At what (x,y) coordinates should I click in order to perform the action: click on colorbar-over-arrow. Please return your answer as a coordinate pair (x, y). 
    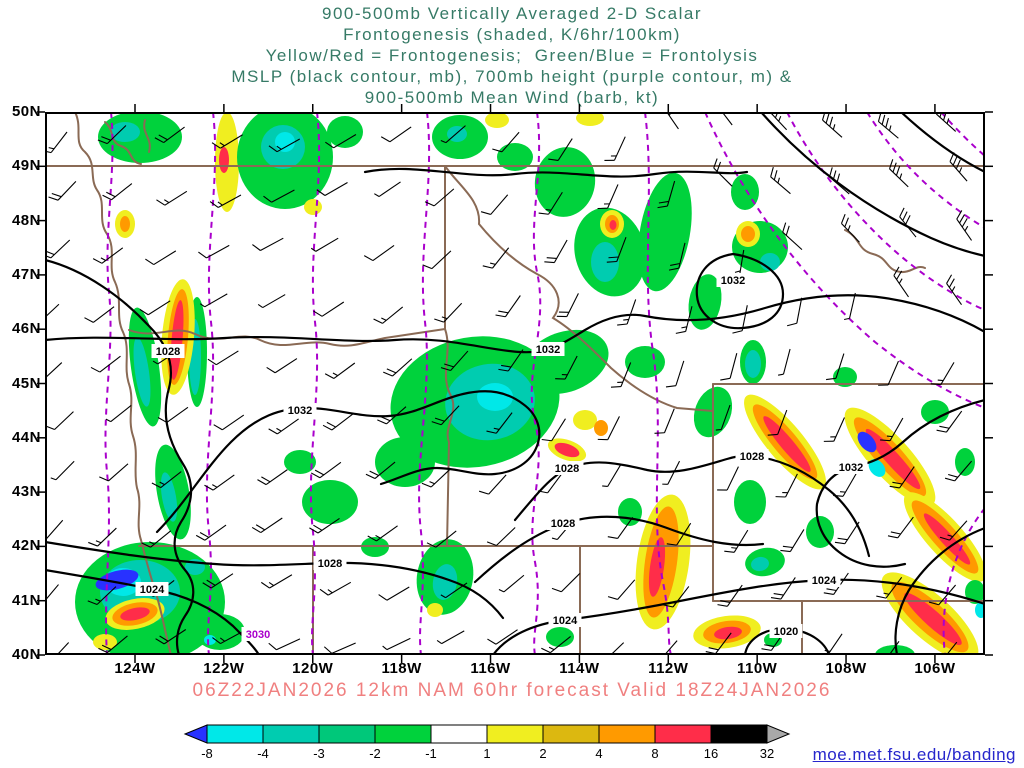
    Looking at the image, I should click on (778, 734).